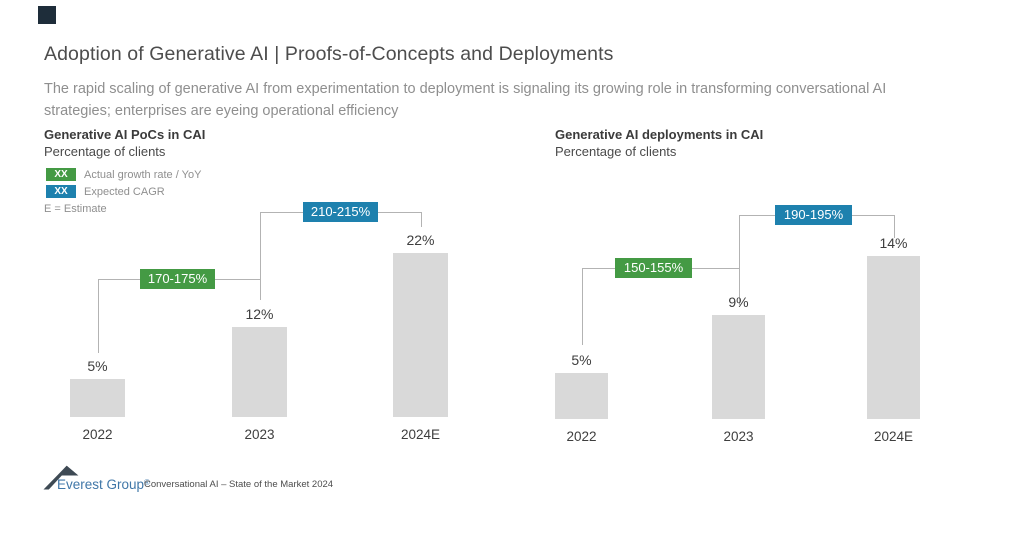 This screenshot has height=535, width=1022. Describe the element at coordinates (61, 477) in the screenshot. I see `everest-group-mountain-icon` at that location.